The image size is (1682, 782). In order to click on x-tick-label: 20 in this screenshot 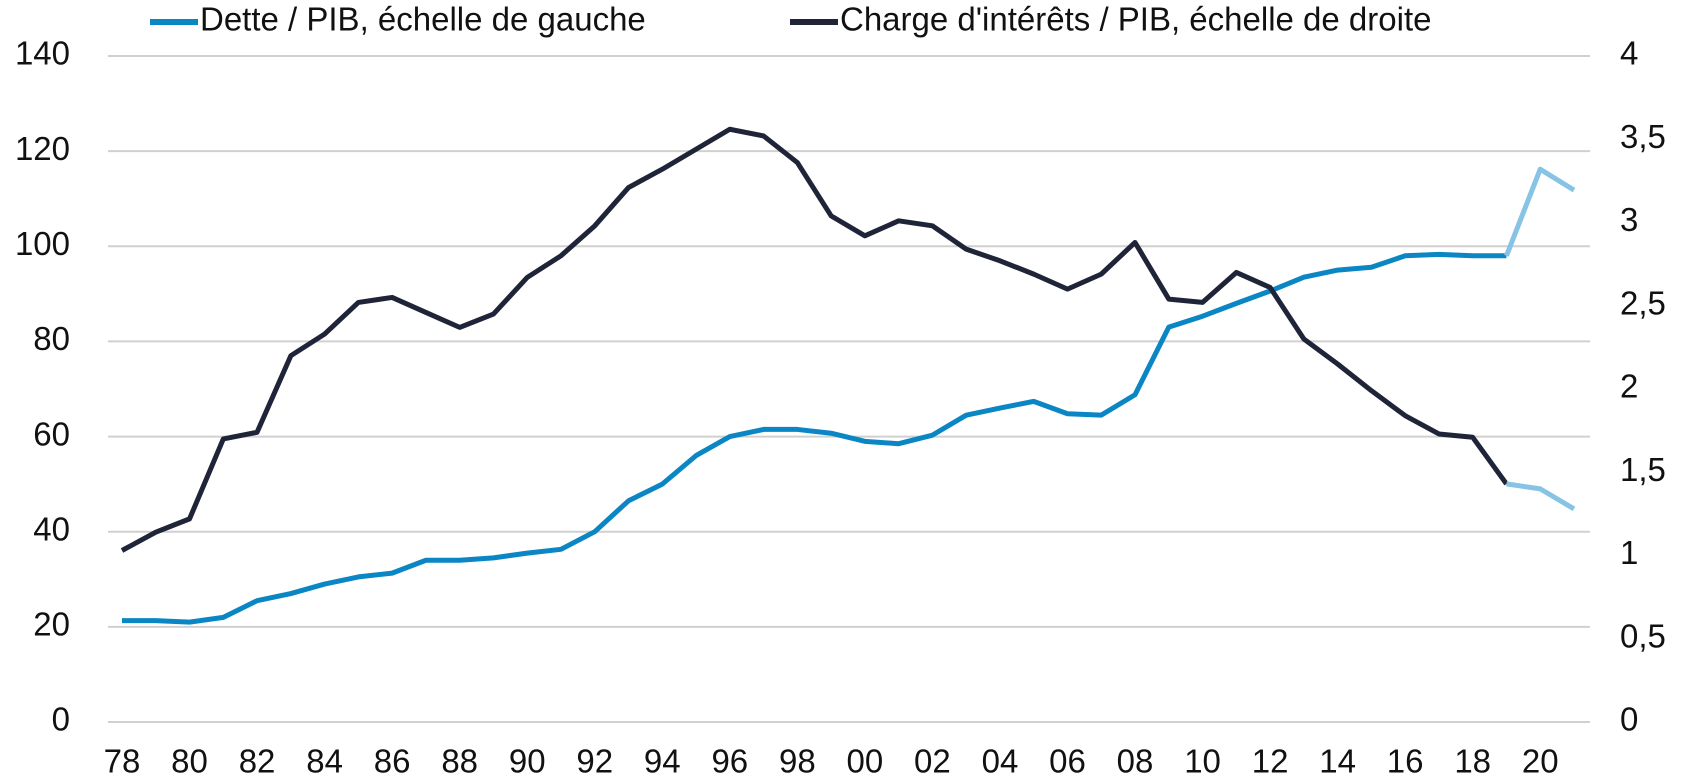, I will do `click(1540, 761)`.